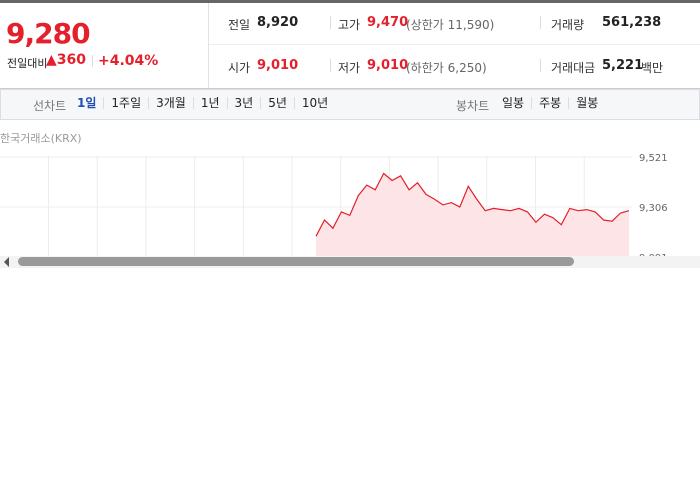 This screenshot has width=700, height=490. Describe the element at coordinates (296, 261) in the screenshot. I see `scroll-thumb` at that location.